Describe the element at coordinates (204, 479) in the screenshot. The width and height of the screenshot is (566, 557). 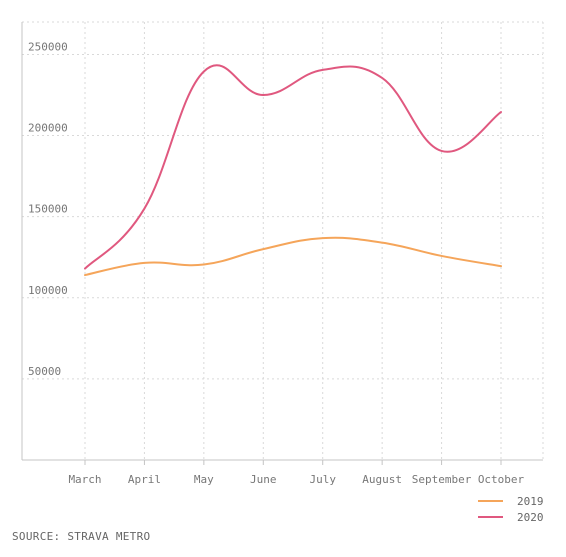
I see `x-tick-label: May` at that location.